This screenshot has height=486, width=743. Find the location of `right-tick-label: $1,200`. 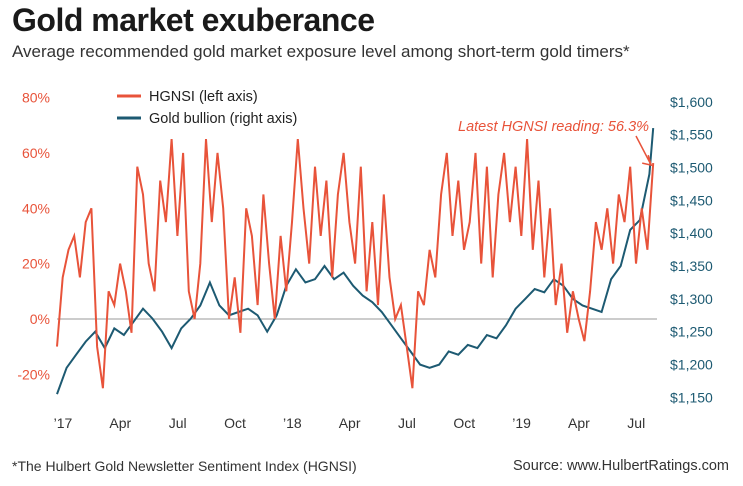

right-tick-label: $1,200 is located at coordinates (691, 365).